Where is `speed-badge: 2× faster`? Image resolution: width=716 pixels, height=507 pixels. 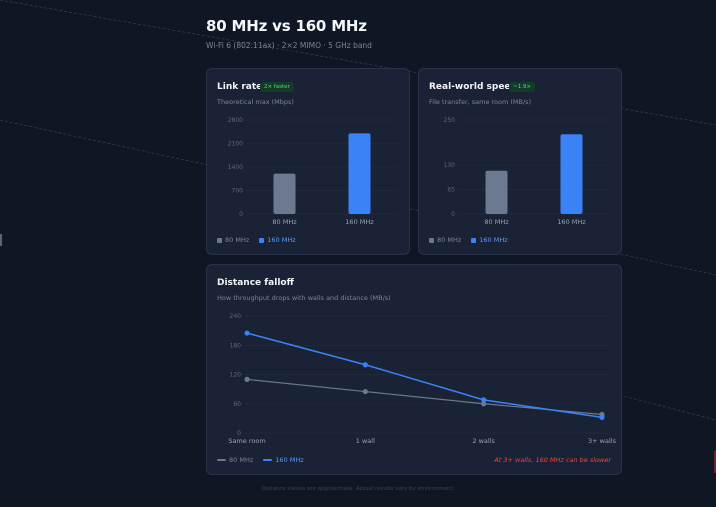 speed-badge: 2× faster is located at coordinates (277, 87).